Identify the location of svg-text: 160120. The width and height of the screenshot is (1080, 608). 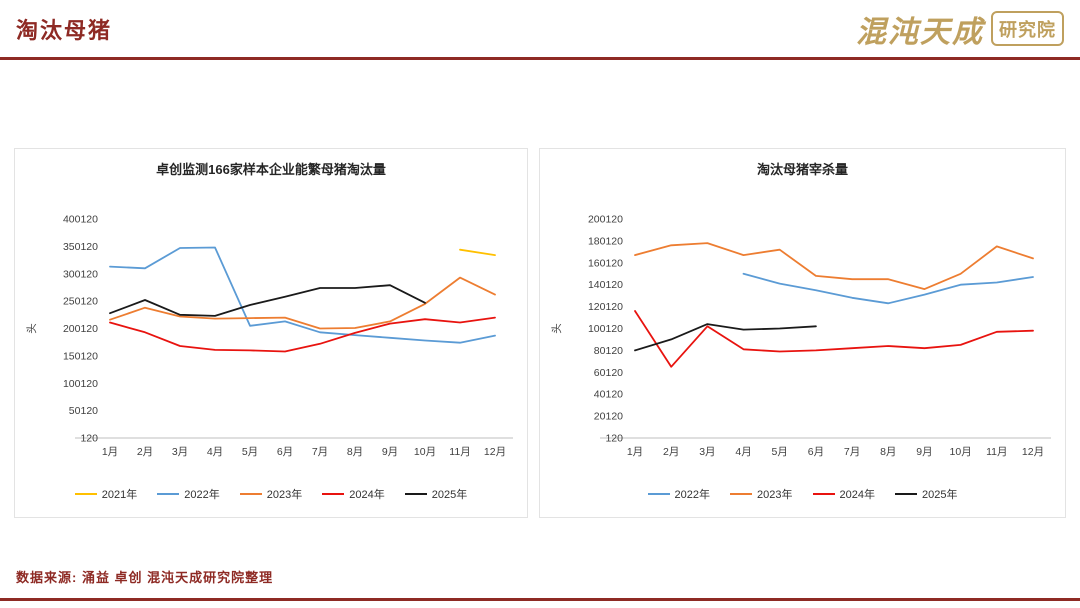
(605, 263).